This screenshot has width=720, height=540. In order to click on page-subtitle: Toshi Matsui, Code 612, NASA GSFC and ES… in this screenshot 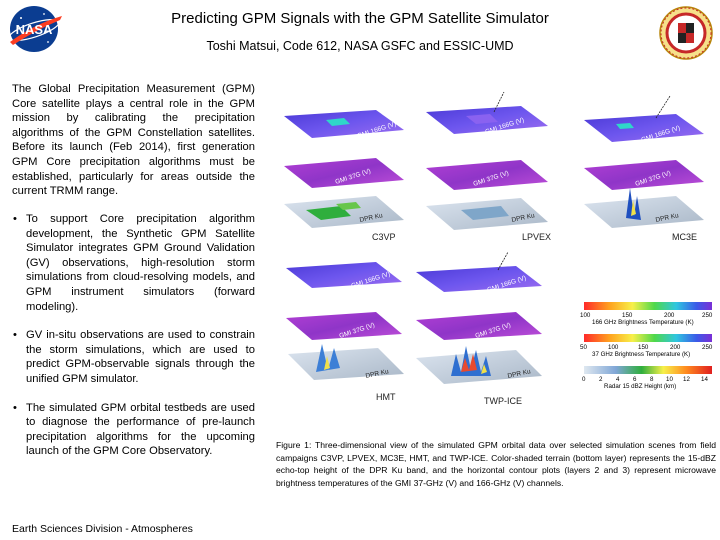, I will do `click(360, 46)`.